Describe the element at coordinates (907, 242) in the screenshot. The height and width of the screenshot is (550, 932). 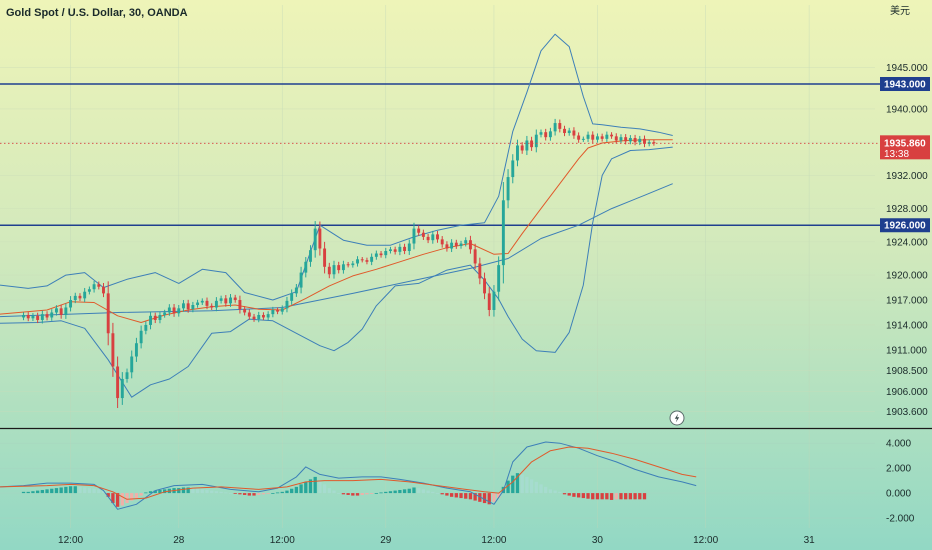
I see `price-tick-label: 1924.000` at that location.